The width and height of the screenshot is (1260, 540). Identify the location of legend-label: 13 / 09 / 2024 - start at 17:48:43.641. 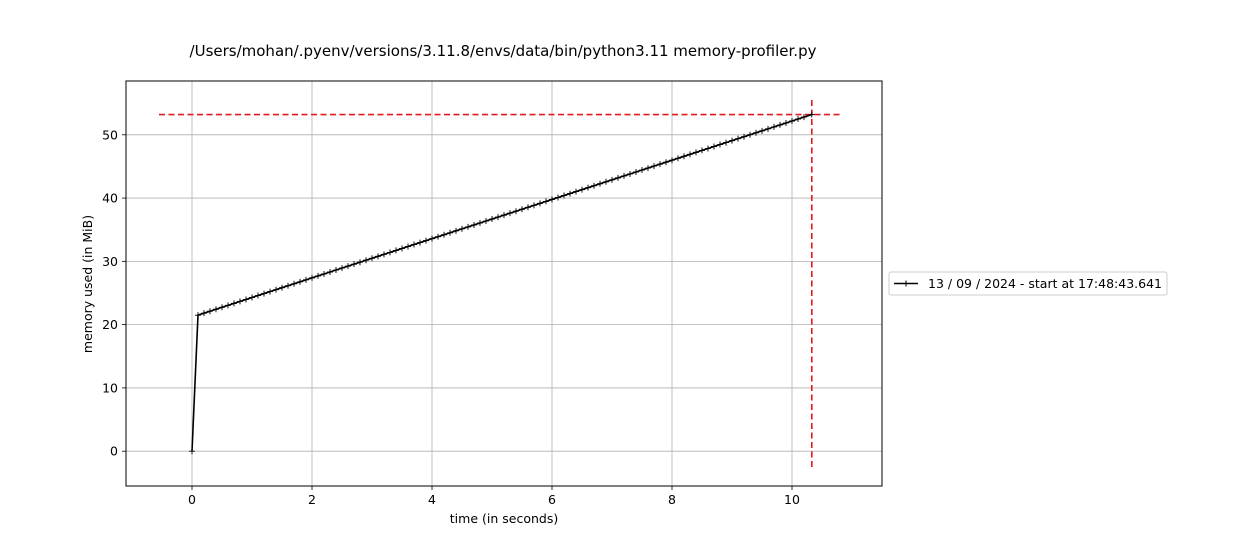
(1045, 283).